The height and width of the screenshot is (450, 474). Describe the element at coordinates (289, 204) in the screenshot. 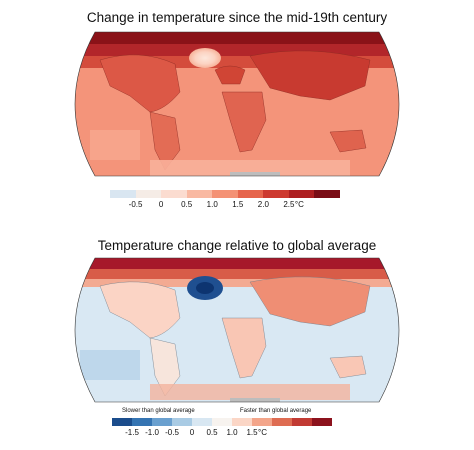

I see `colorbar-tick-label: 2.5` at that location.